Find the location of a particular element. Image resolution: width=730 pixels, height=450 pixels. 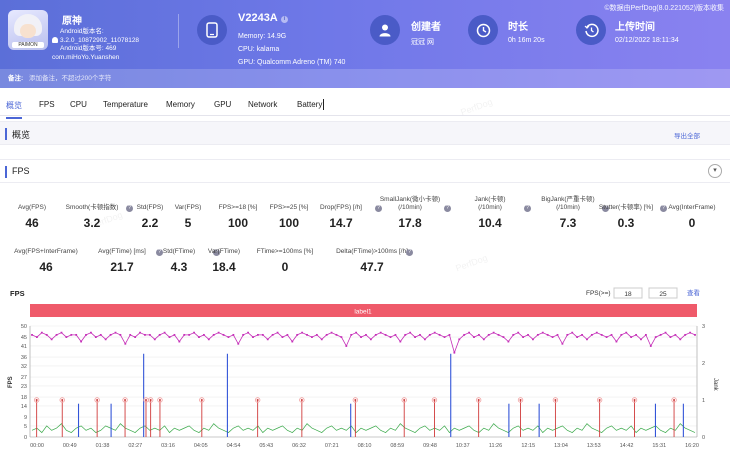

tab-cpu: CPU is located at coordinates (78, 104).